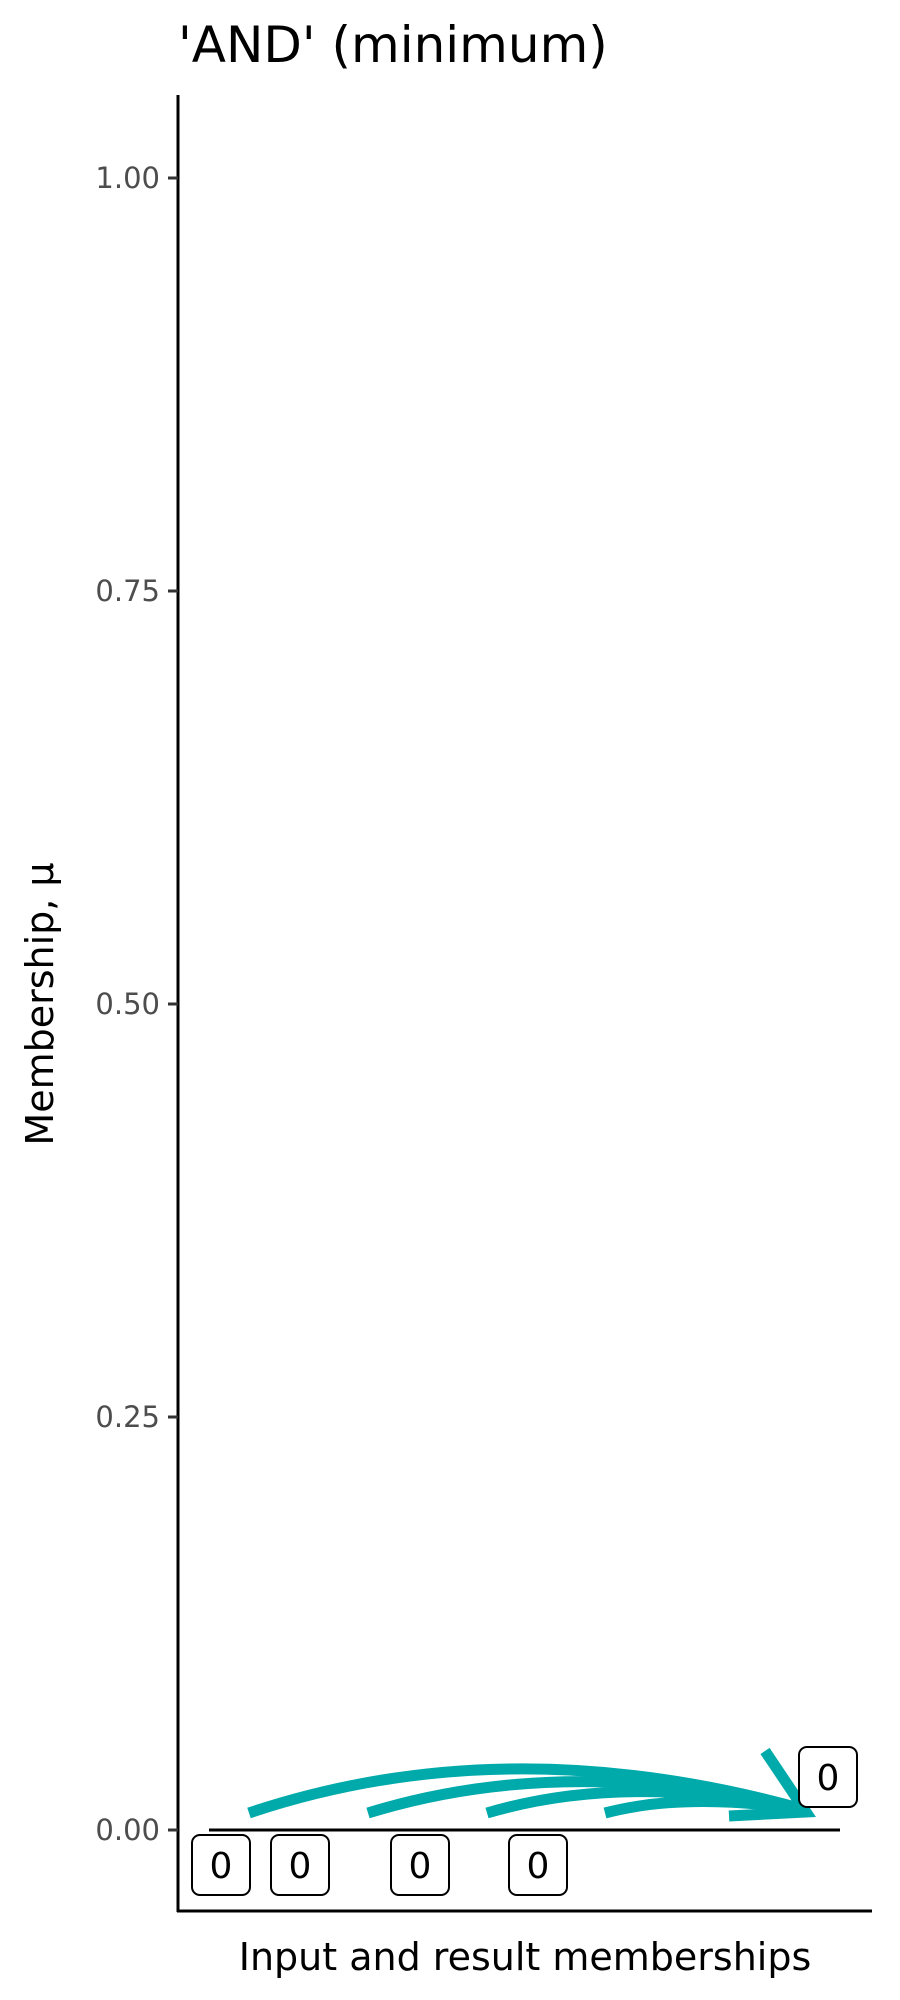  Describe the element at coordinates (127, 178) in the screenshot. I see `y-tick-label: 1.00` at that location.